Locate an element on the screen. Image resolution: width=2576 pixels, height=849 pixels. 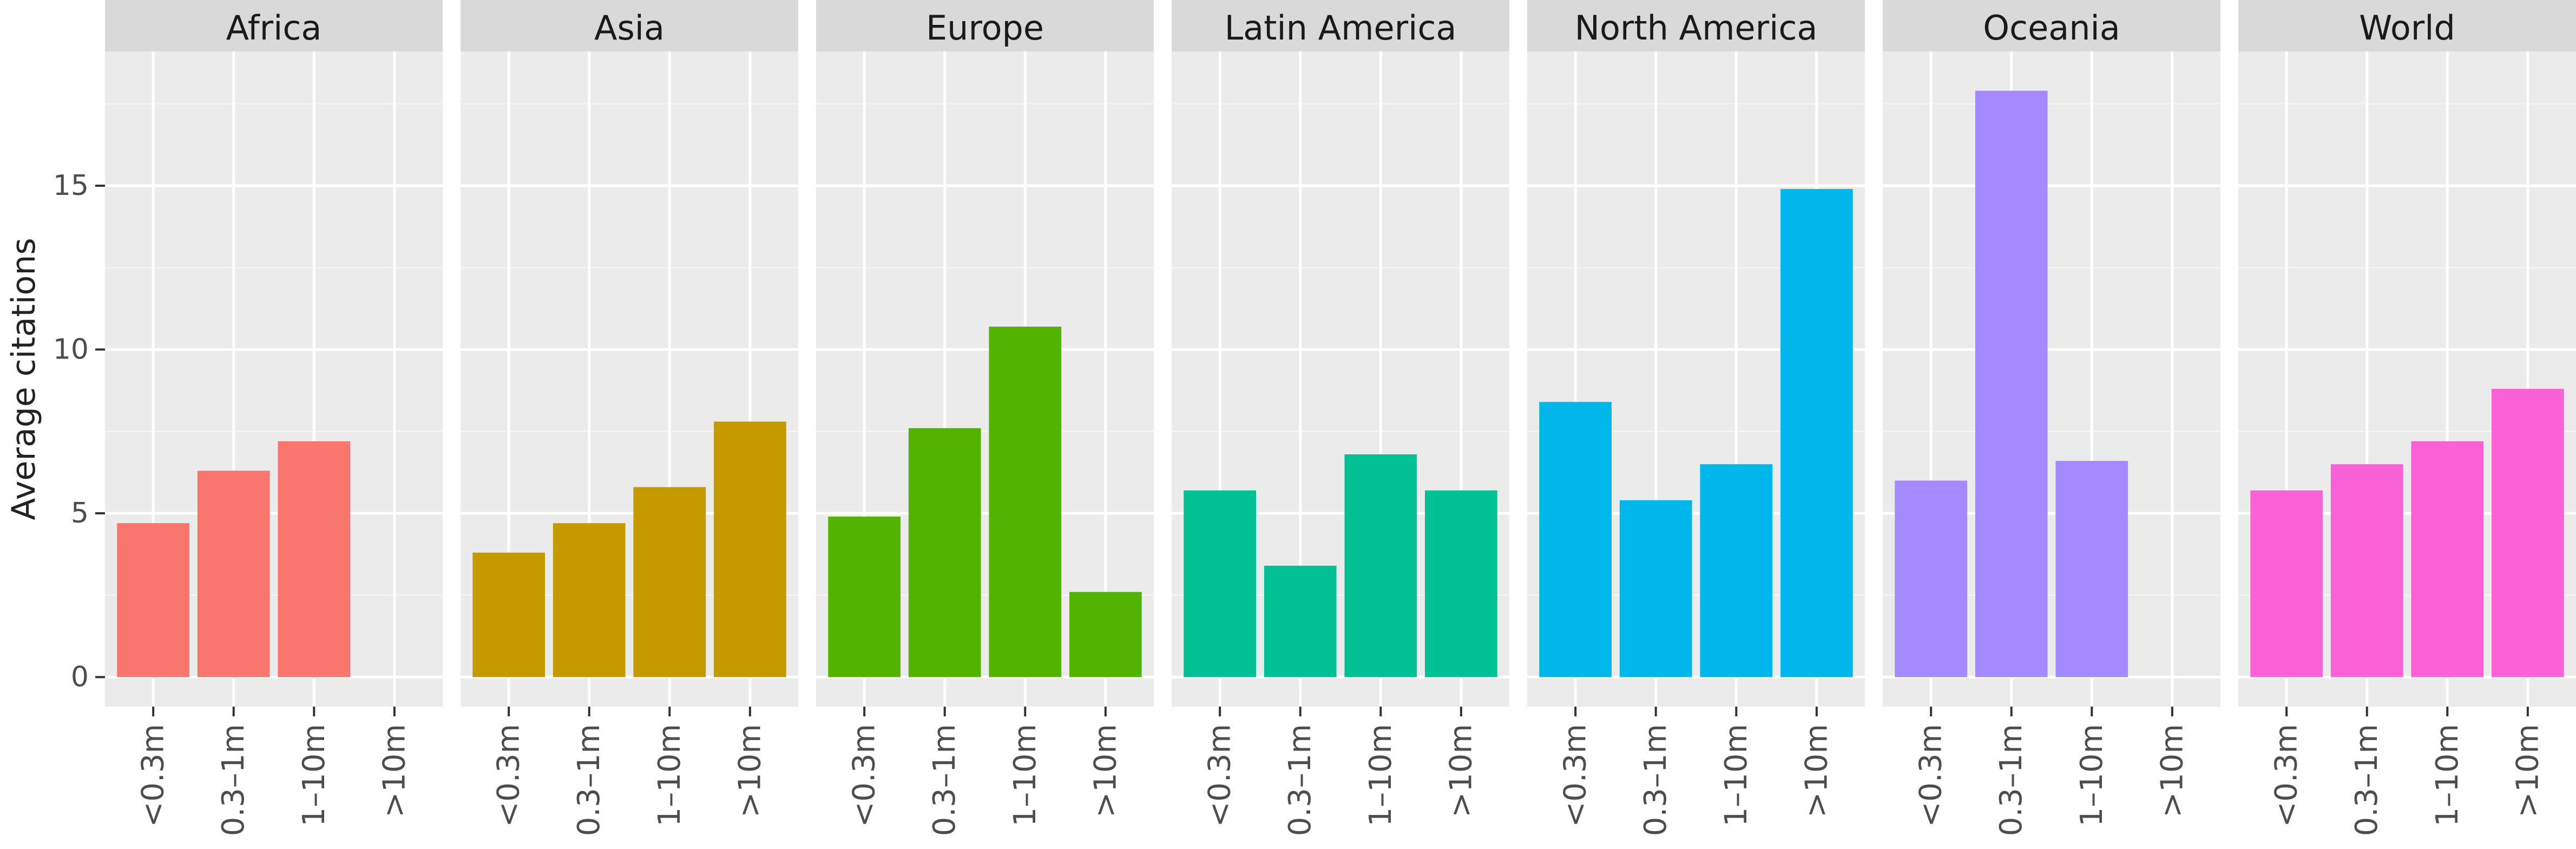
y-tick-label: 10 is located at coordinates (71, 350).